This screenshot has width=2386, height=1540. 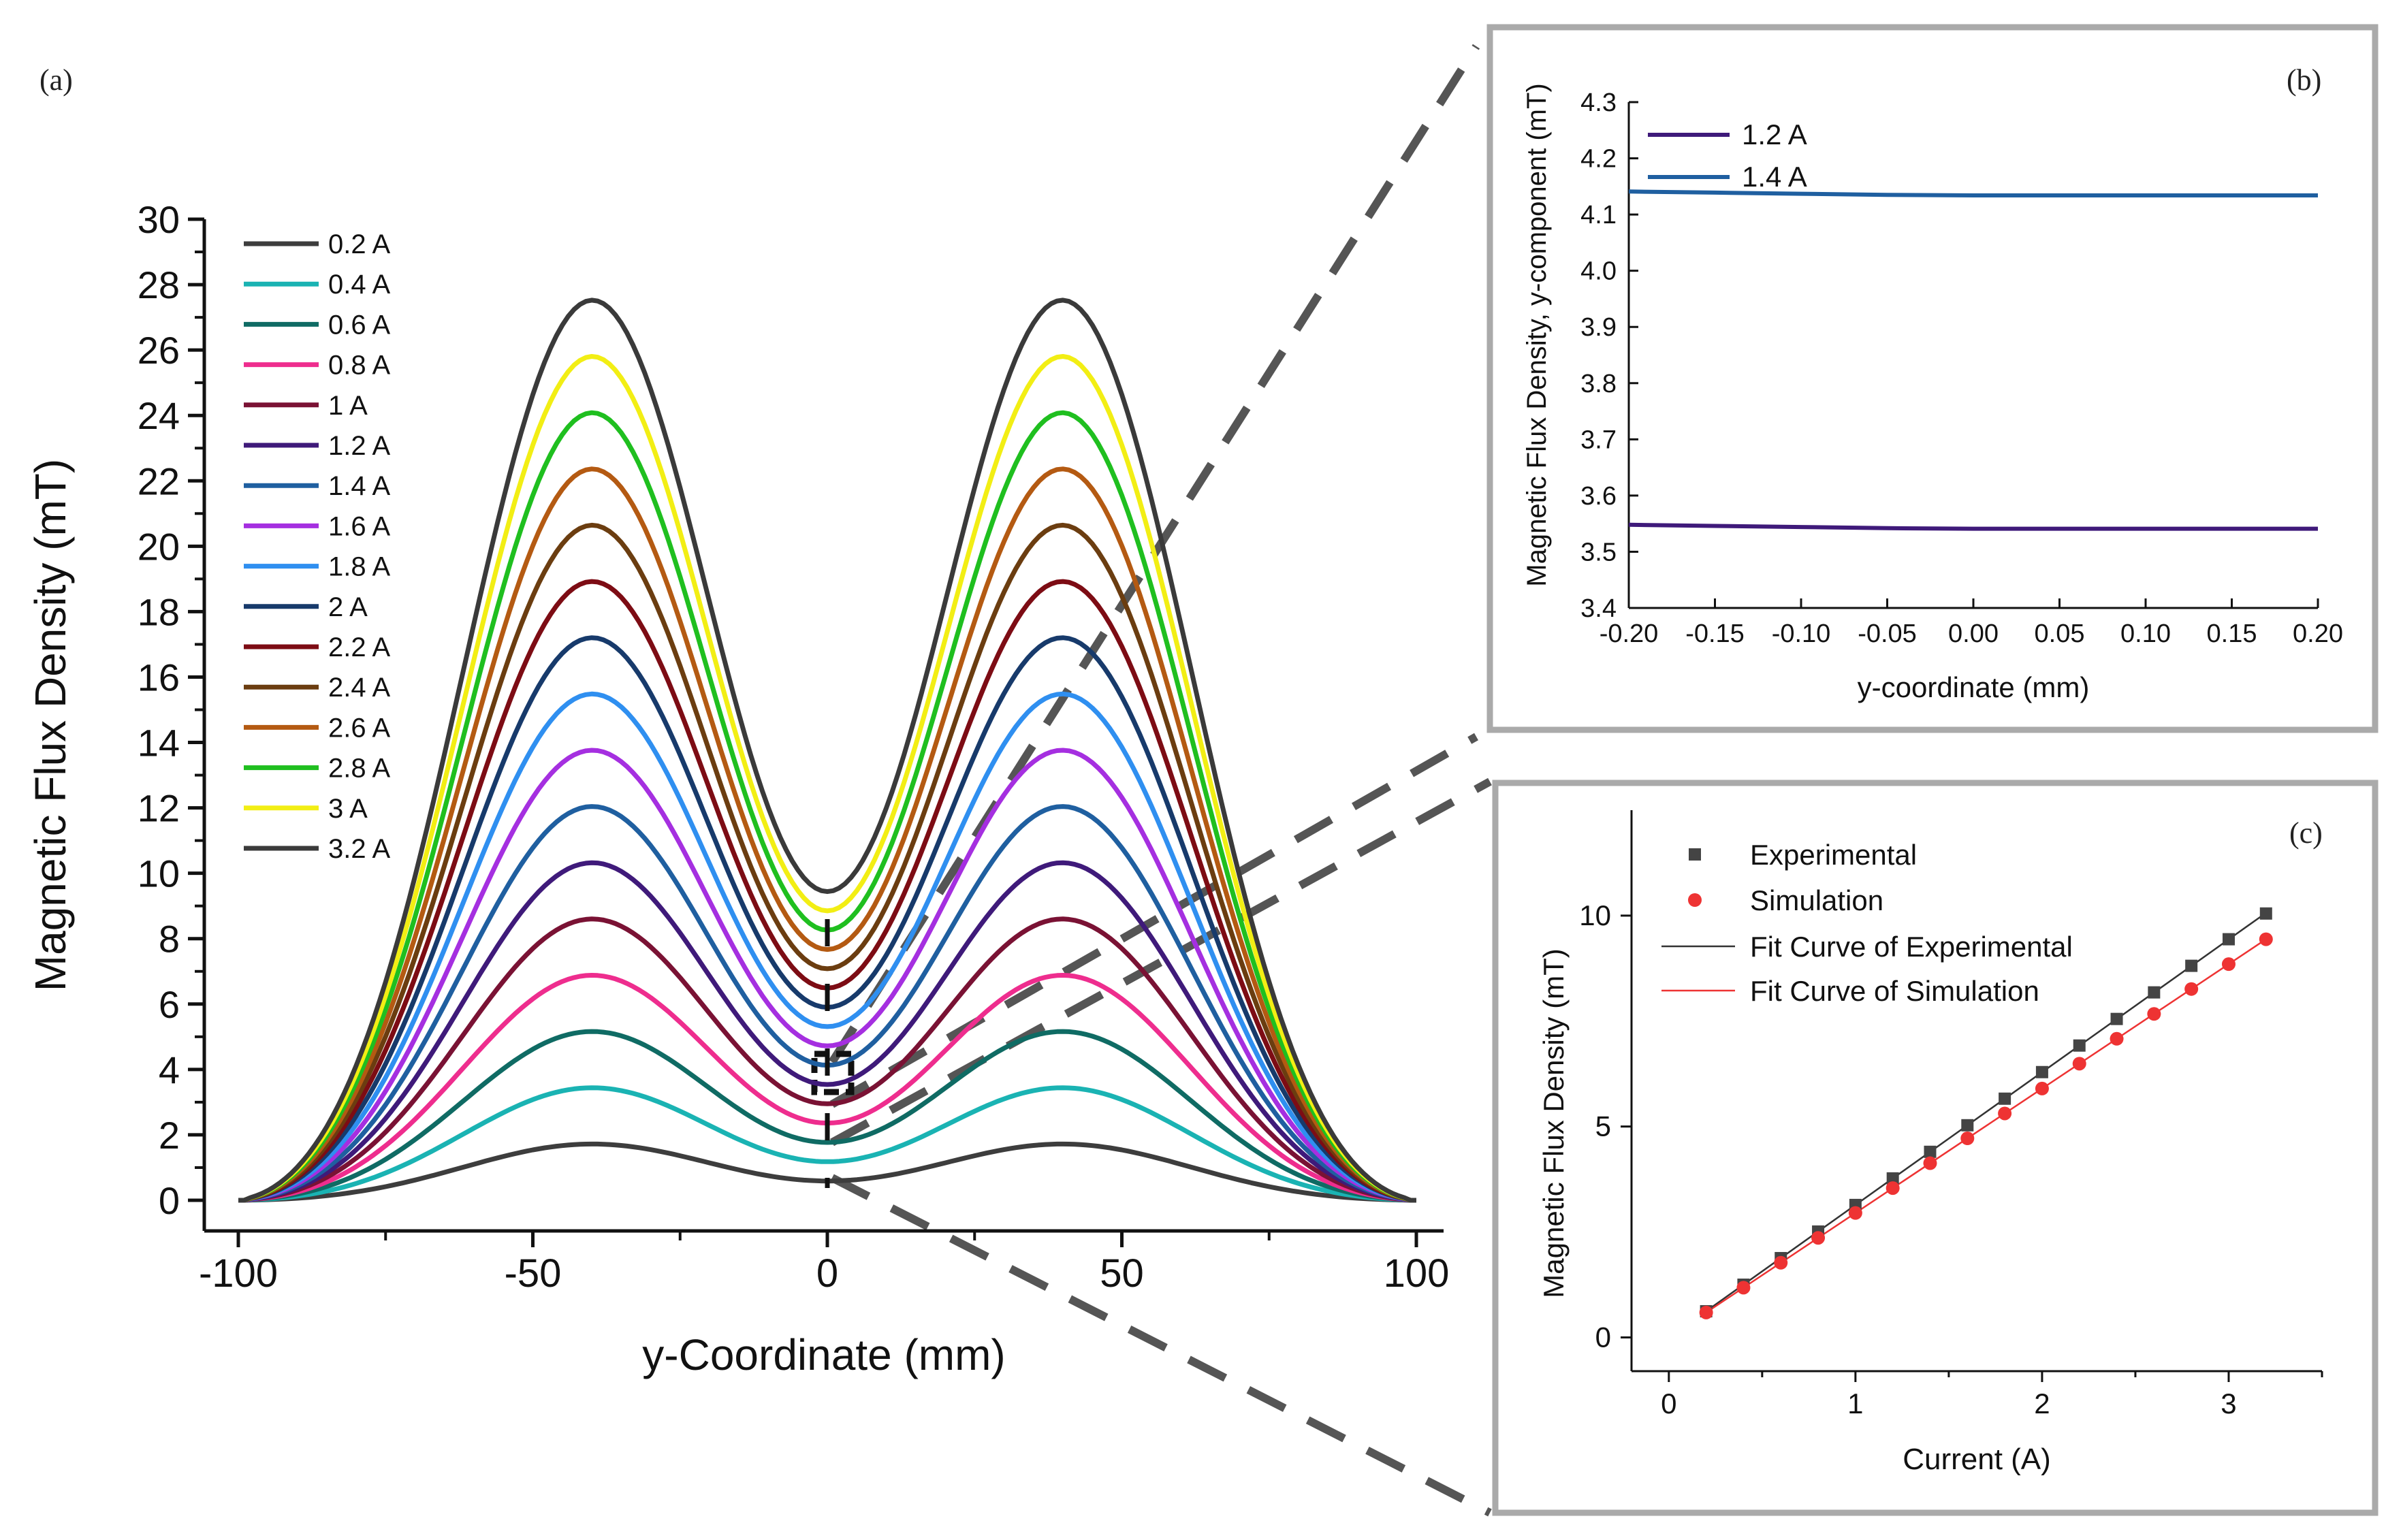 I want to click on y-tick-label: 2, so click(x=169, y=1135).